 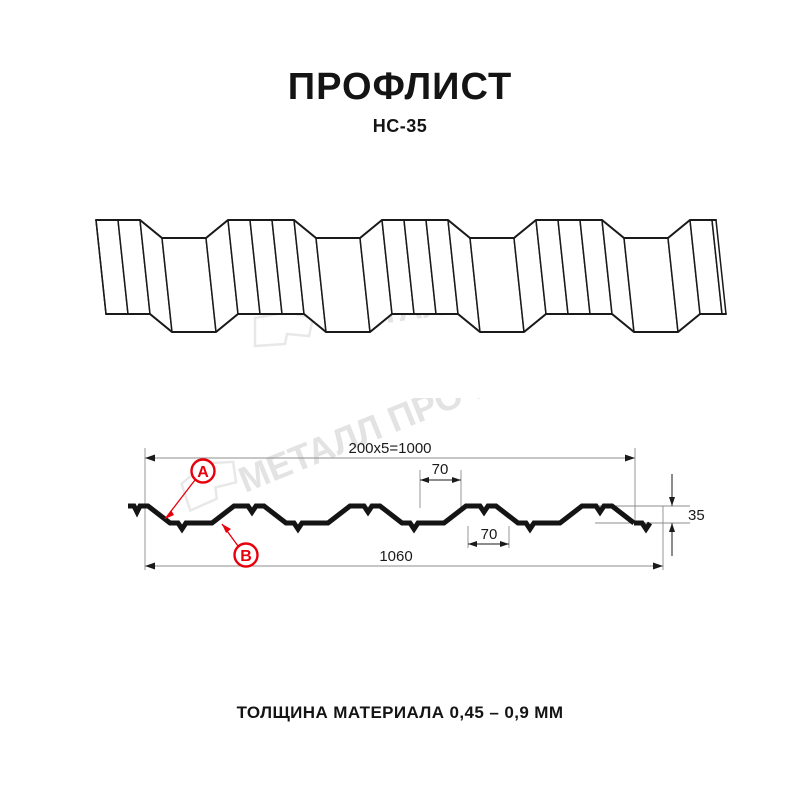 What do you see at coordinates (400, 712) in the screenshot?
I see `thickness-note: ТОЛЩИНА МАТЕРИАЛА 0,45 – 0,9 ММ` at bounding box center [400, 712].